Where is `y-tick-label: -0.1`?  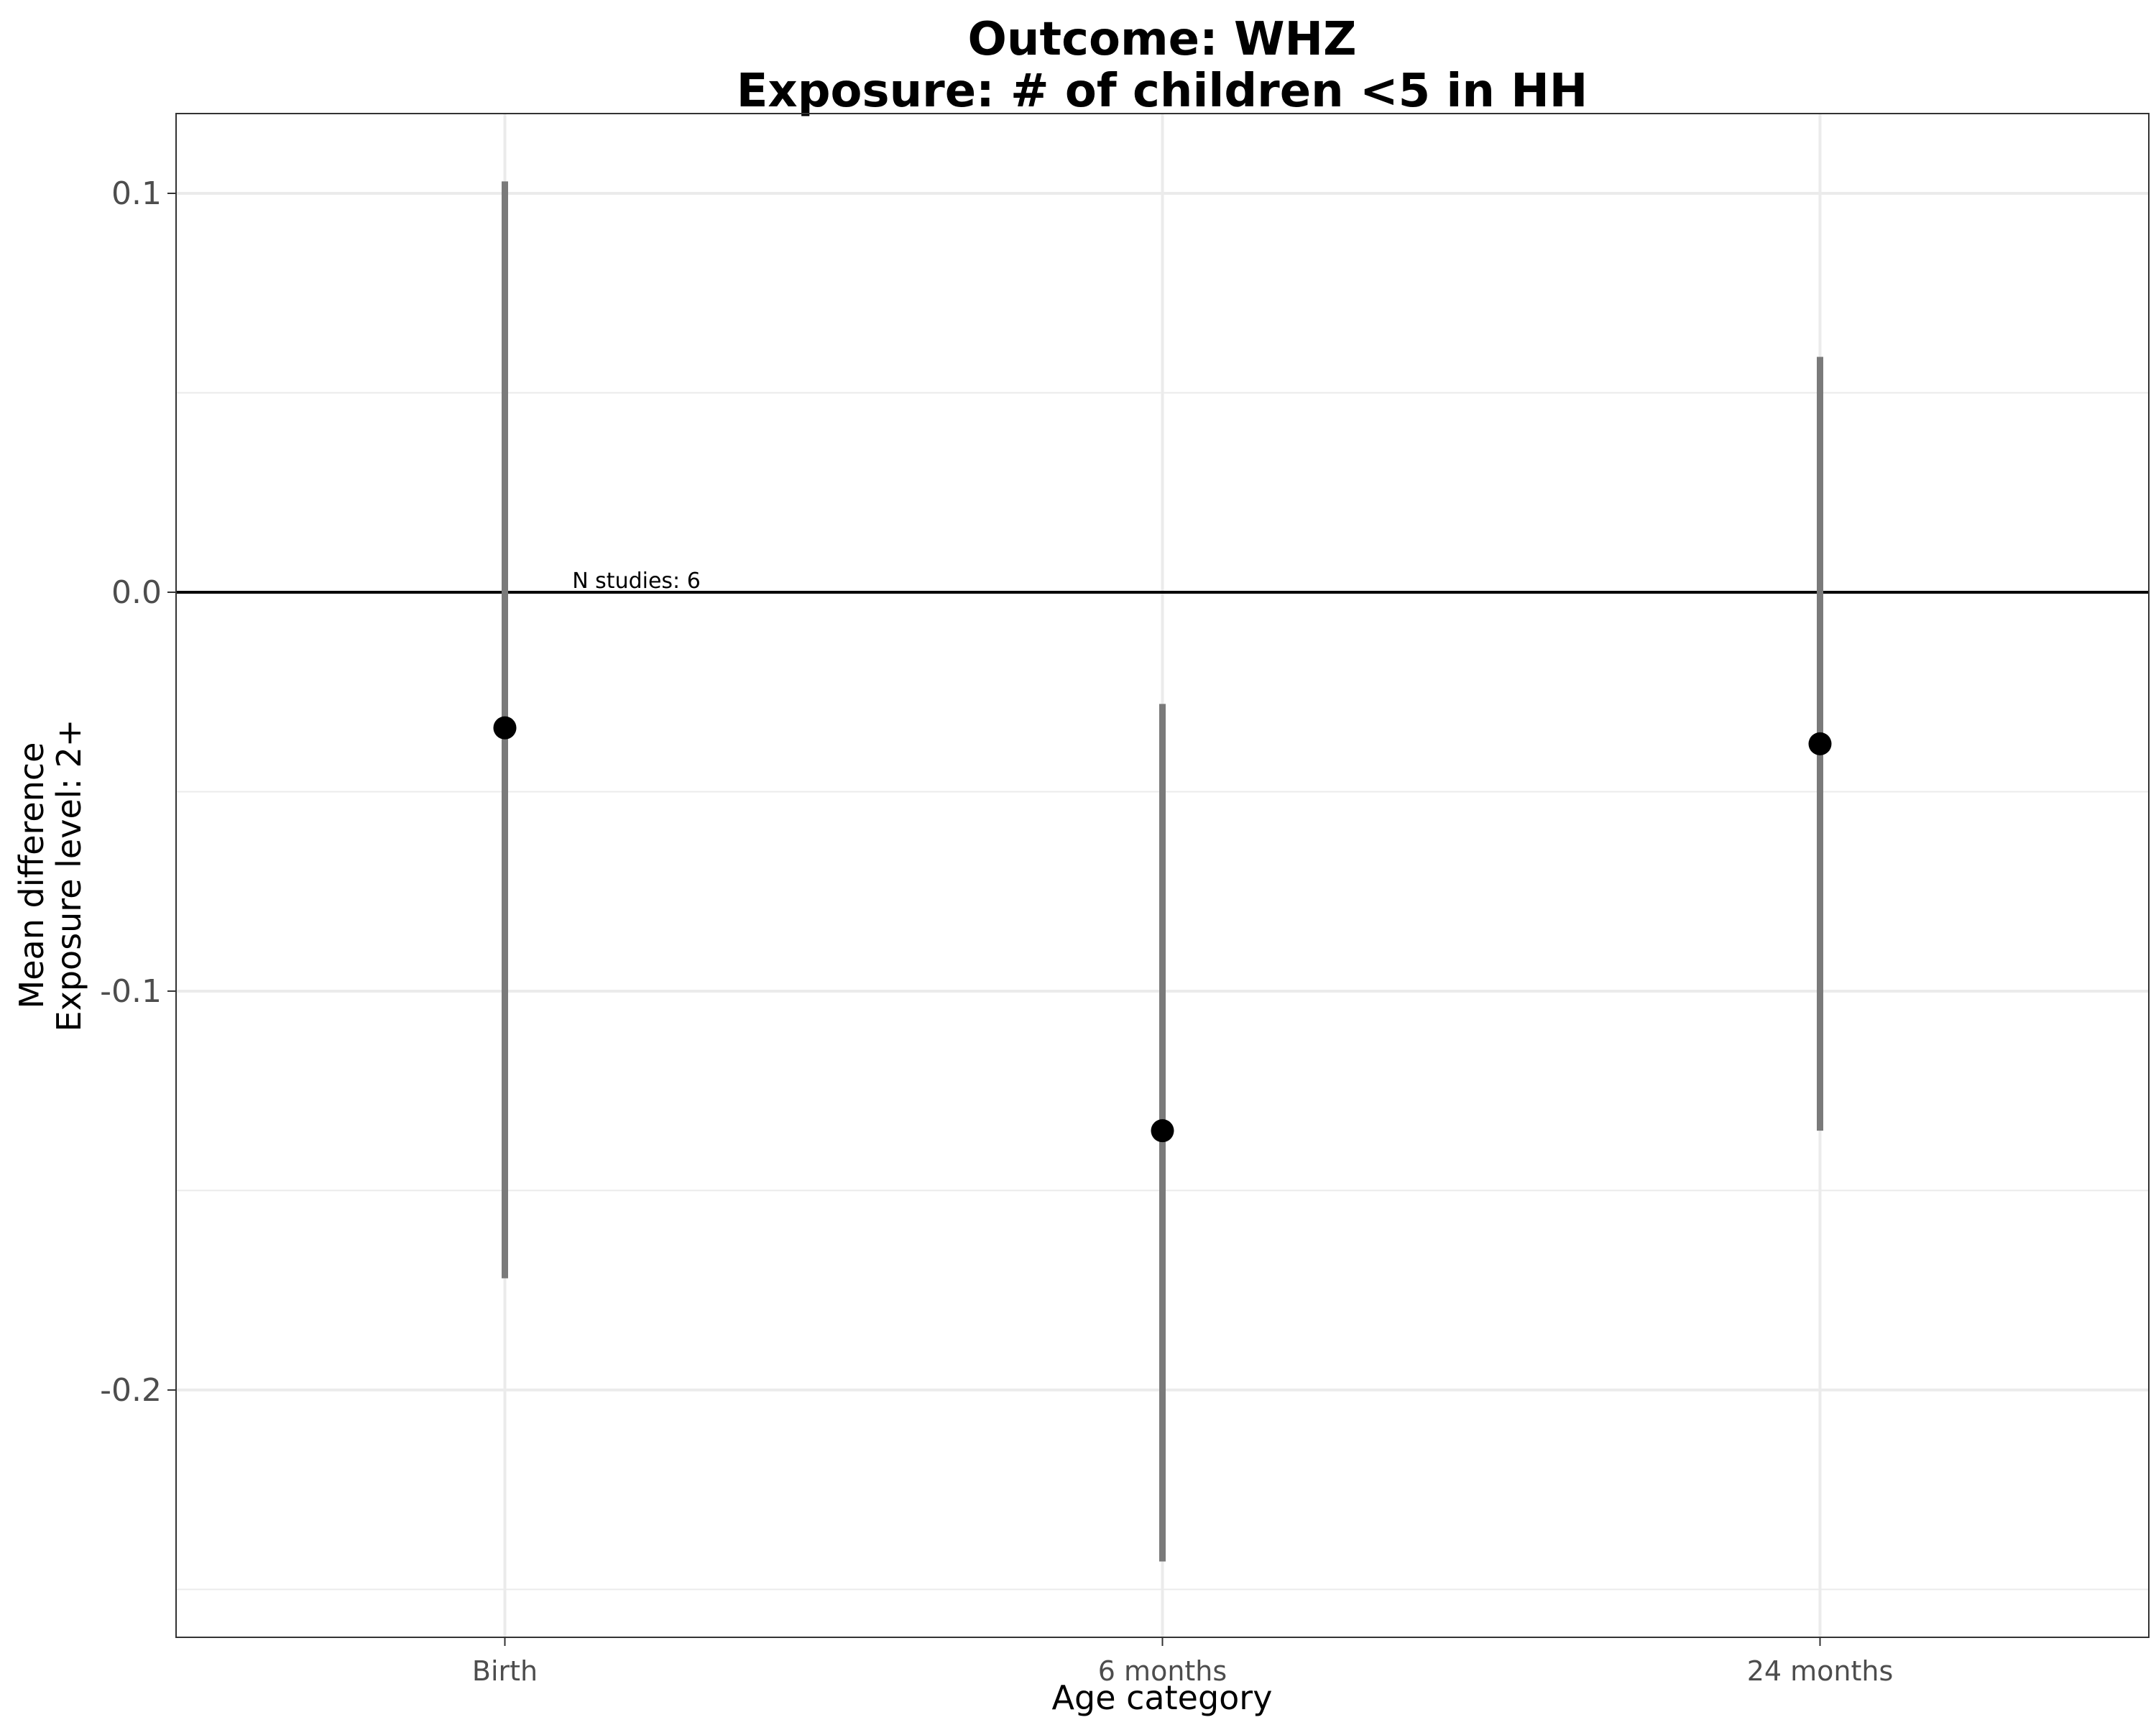
y-tick-label: -0.1 is located at coordinates (131, 991).